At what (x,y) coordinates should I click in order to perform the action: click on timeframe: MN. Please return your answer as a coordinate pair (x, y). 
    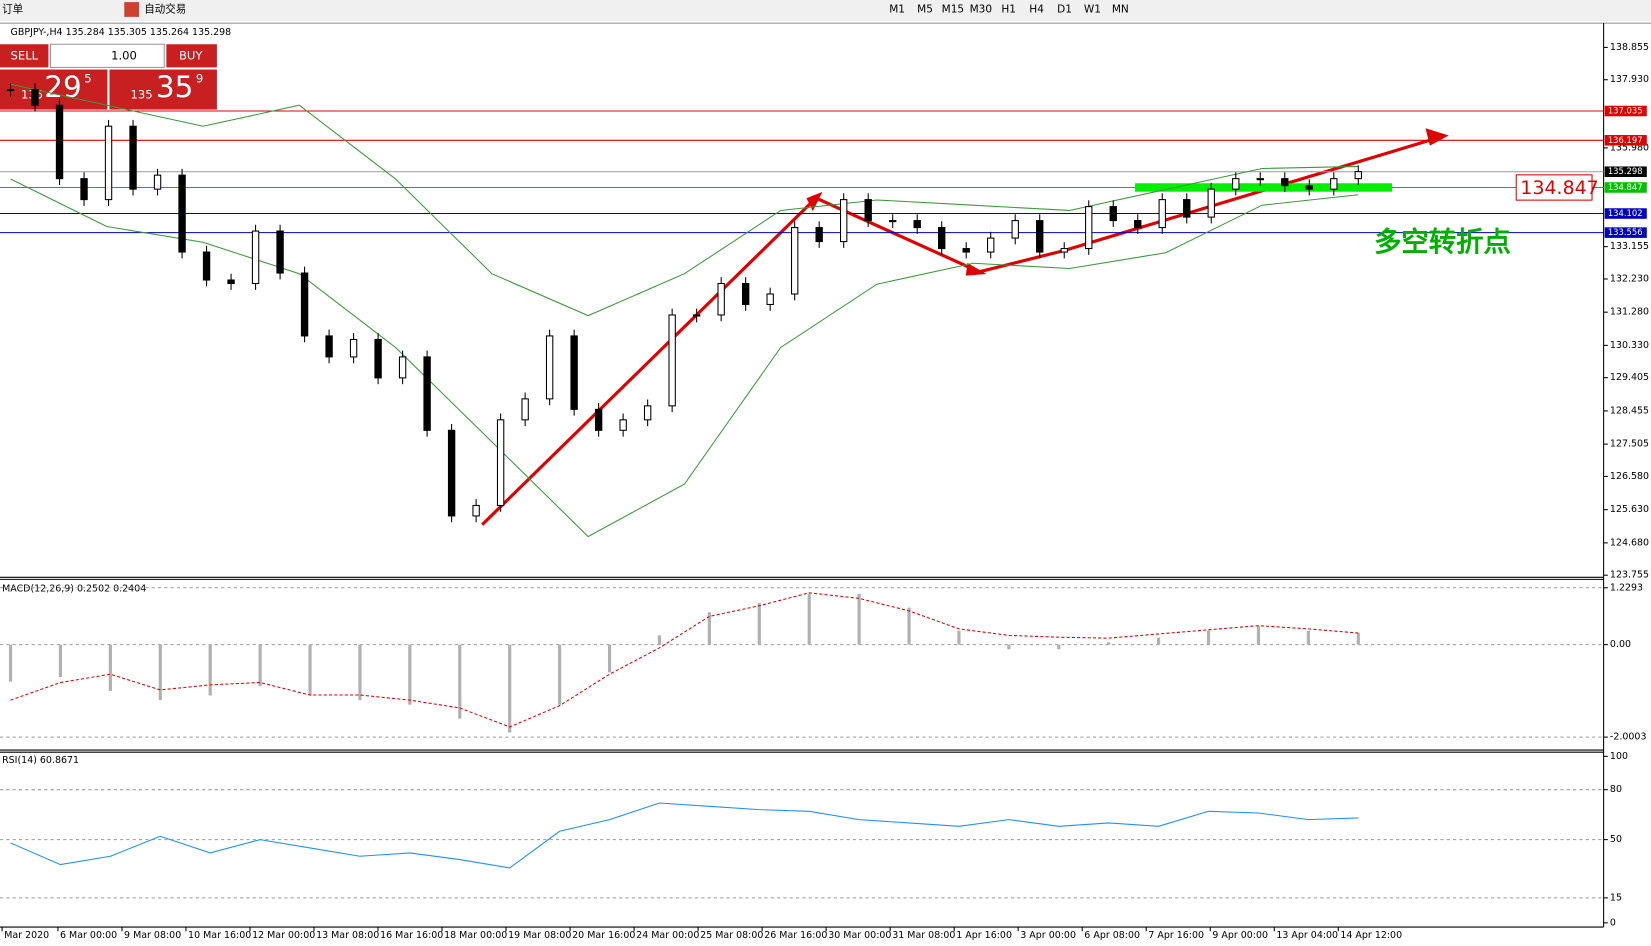
    Looking at the image, I should click on (1120, 9).